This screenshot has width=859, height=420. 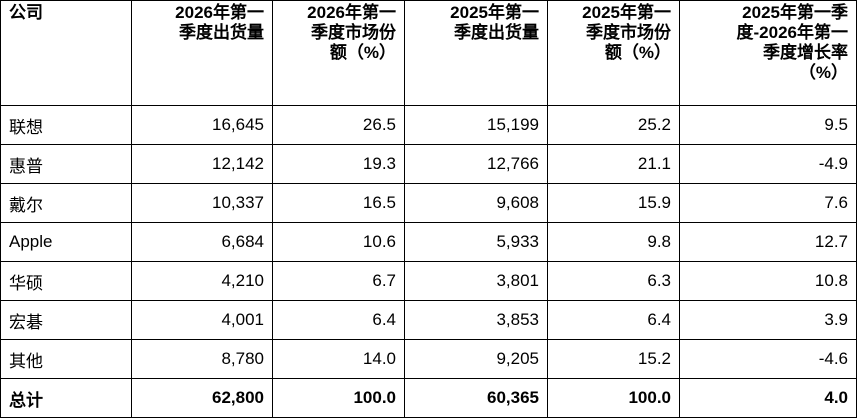 What do you see at coordinates (66, 398) in the screenshot?
I see `company-cell: 总计` at bounding box center [66, 398].